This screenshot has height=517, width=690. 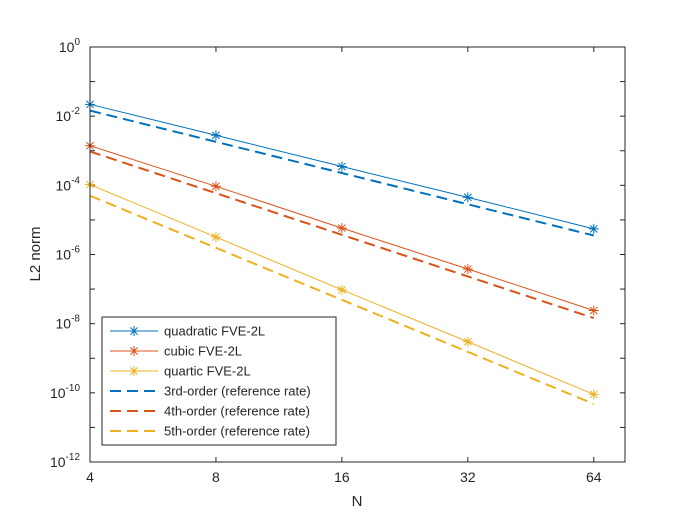 I want to click on legend-entry-label: cubic FVE-2L, so click(x=203, y=351).